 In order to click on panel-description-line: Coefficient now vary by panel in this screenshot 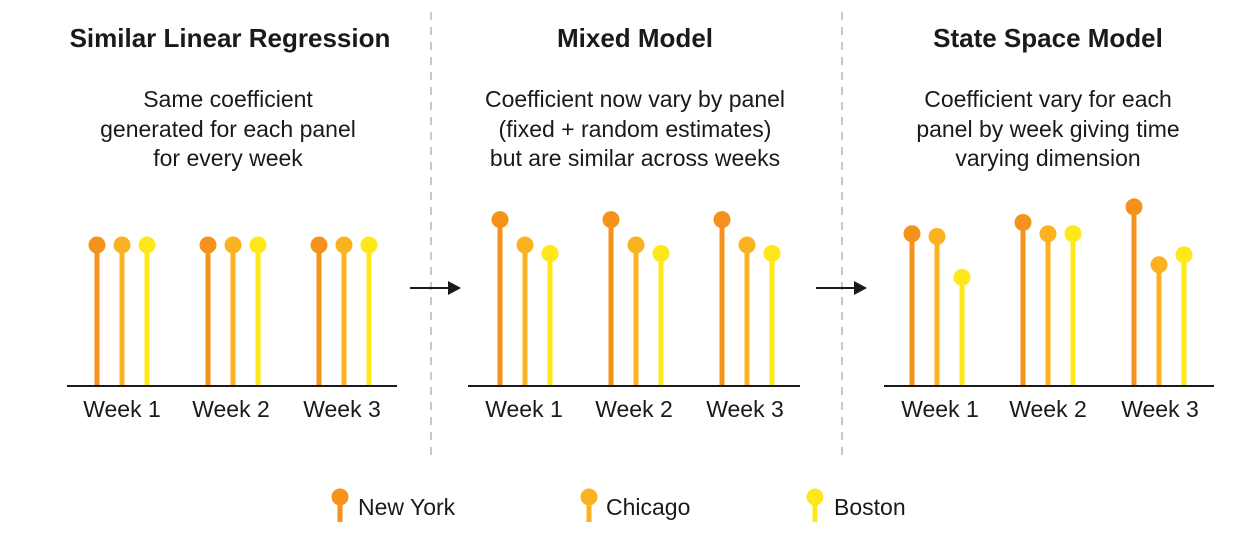, I will do `click(635, 99)`.